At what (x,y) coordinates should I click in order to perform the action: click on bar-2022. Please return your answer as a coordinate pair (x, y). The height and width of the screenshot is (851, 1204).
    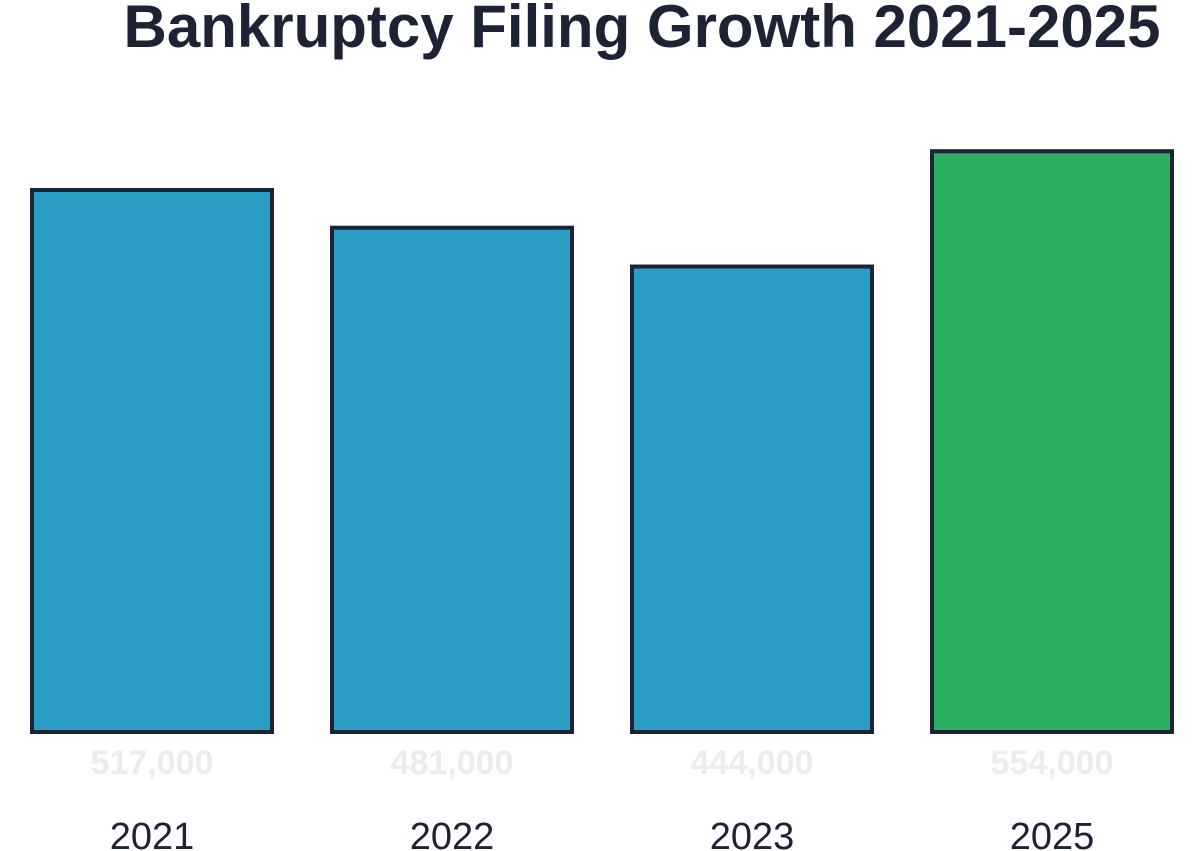
    Looking at the image, I should click on (452, 479).